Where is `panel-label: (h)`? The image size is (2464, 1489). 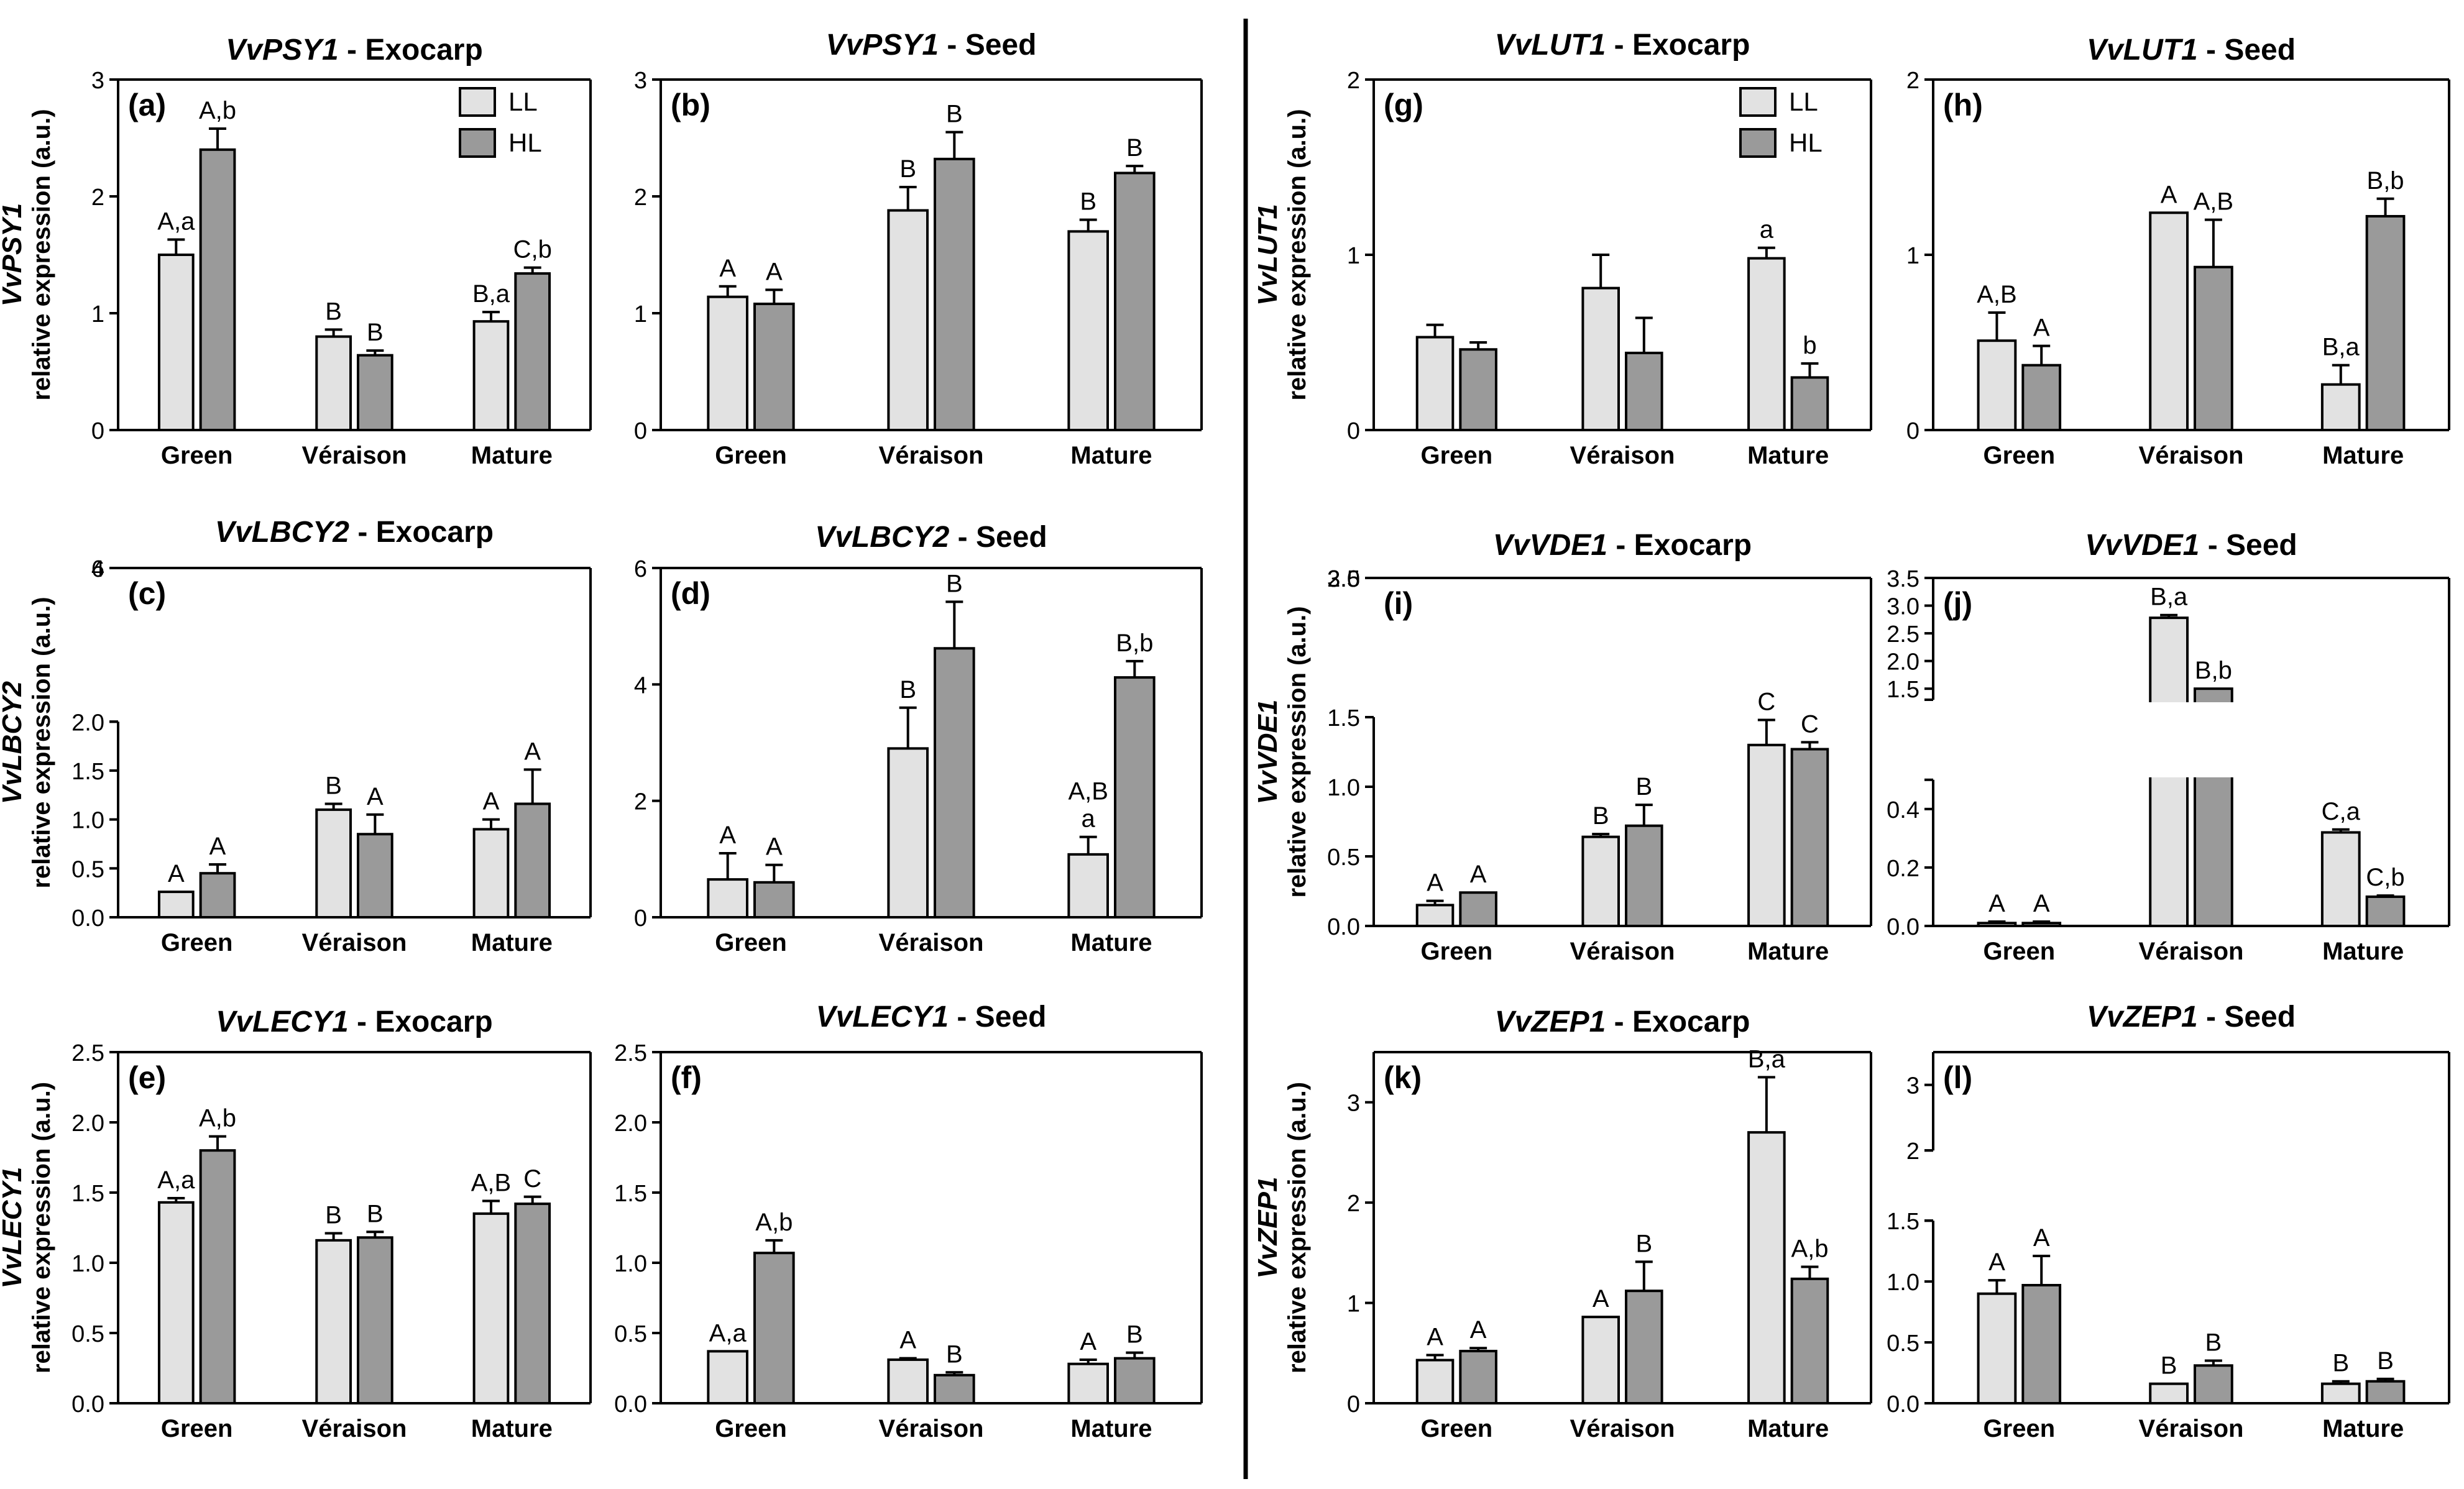
panel-label: (h) is located at coordinates (1963, 105).